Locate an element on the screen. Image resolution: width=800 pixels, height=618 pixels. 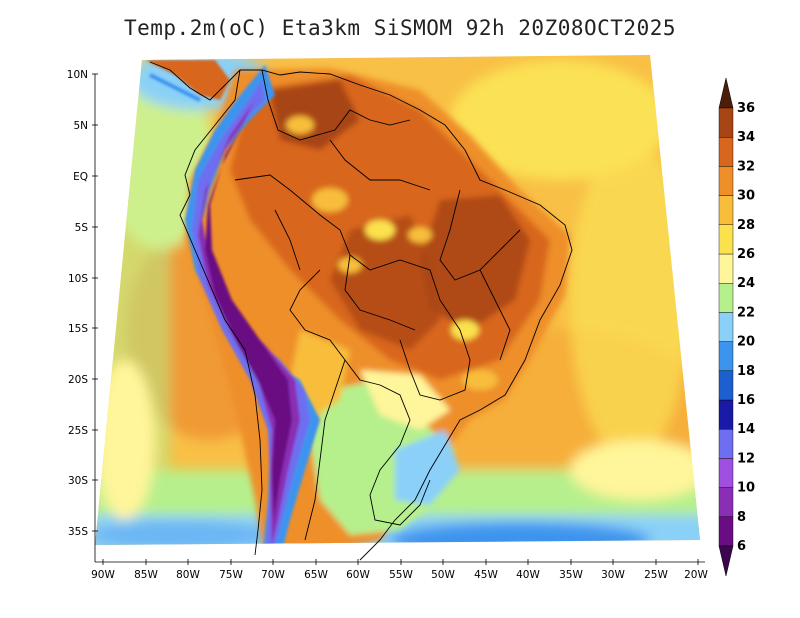
lon-label: 65W is located at coordinates (316, 575).